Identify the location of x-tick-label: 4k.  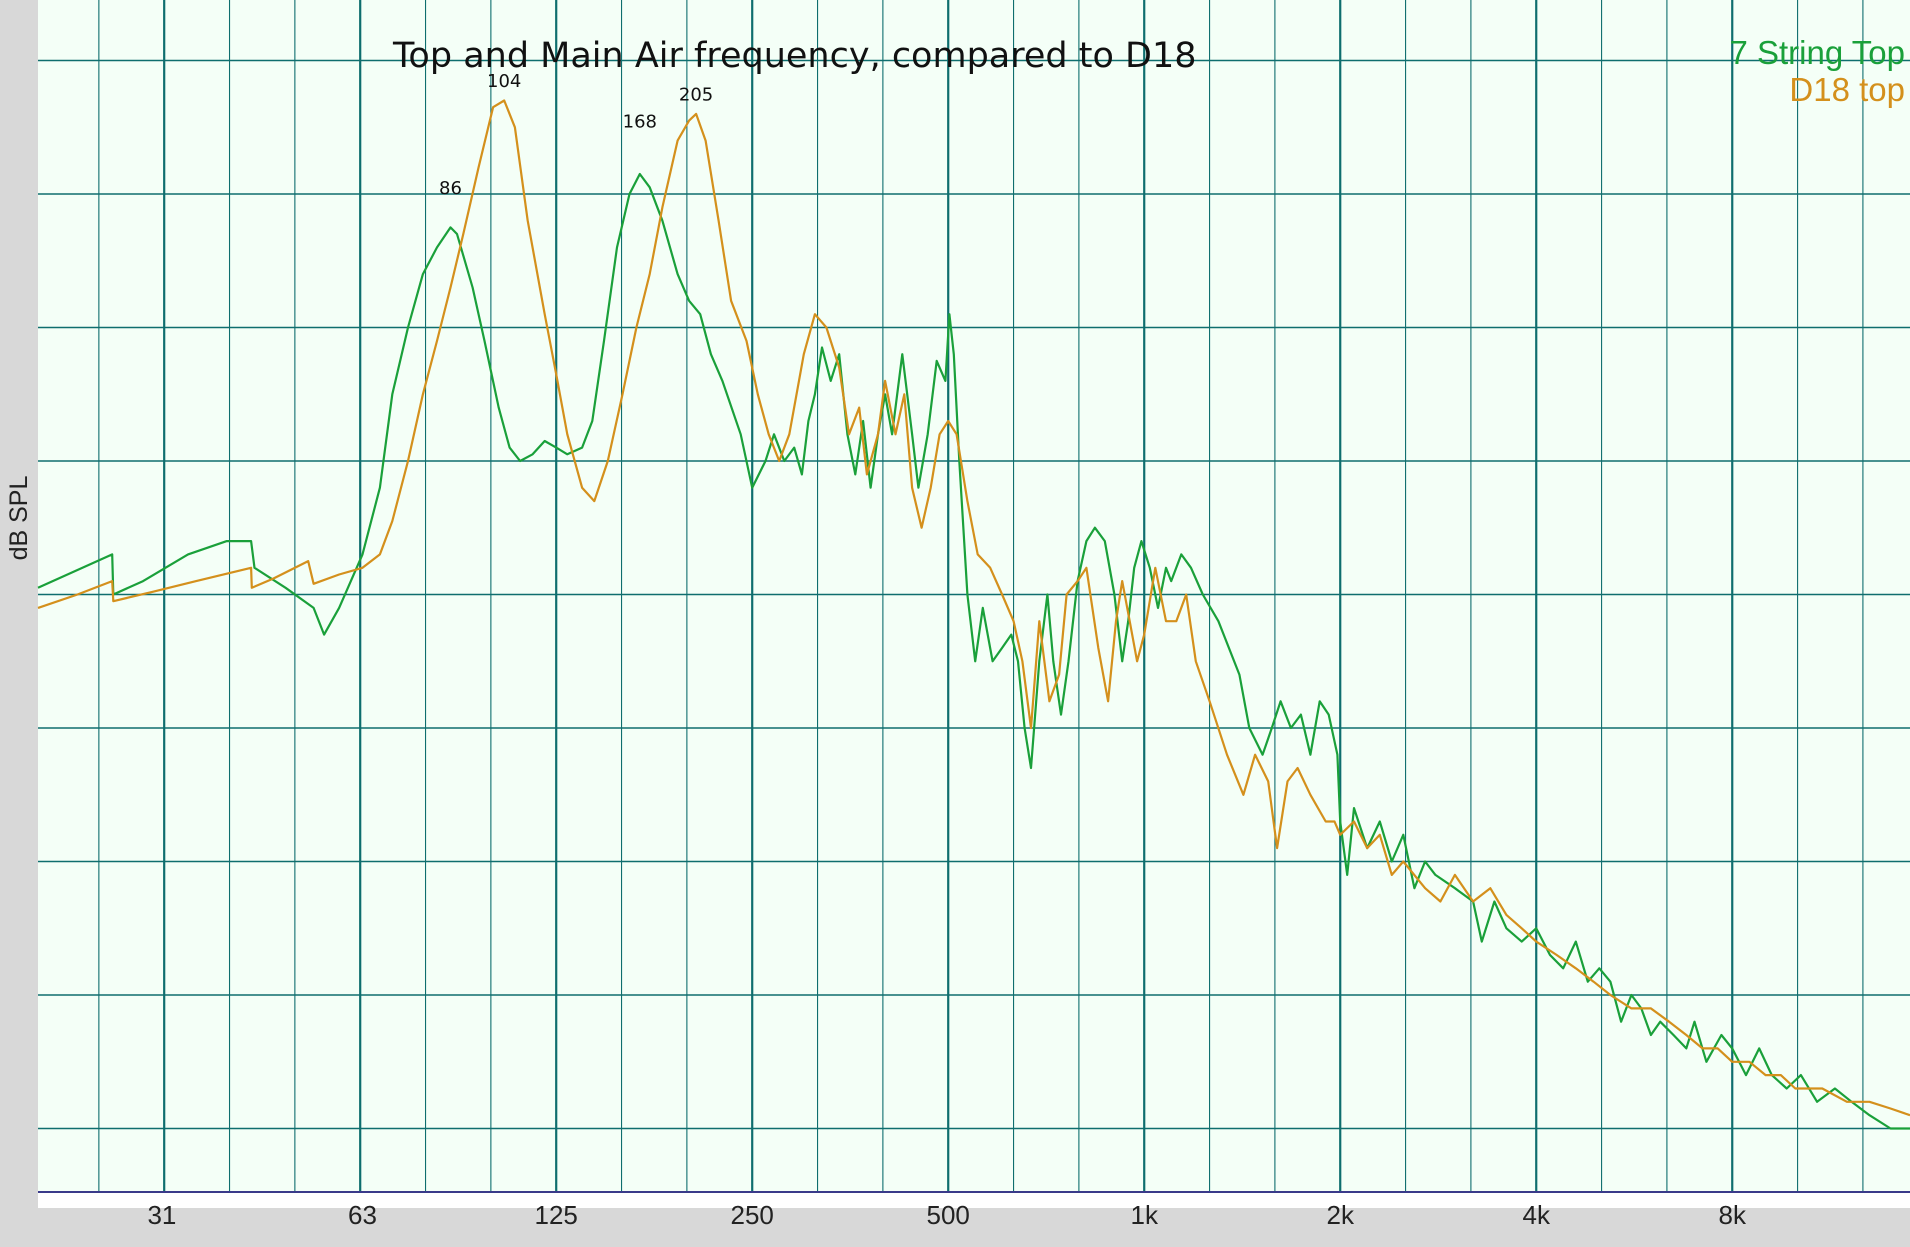
(1537, 1215).